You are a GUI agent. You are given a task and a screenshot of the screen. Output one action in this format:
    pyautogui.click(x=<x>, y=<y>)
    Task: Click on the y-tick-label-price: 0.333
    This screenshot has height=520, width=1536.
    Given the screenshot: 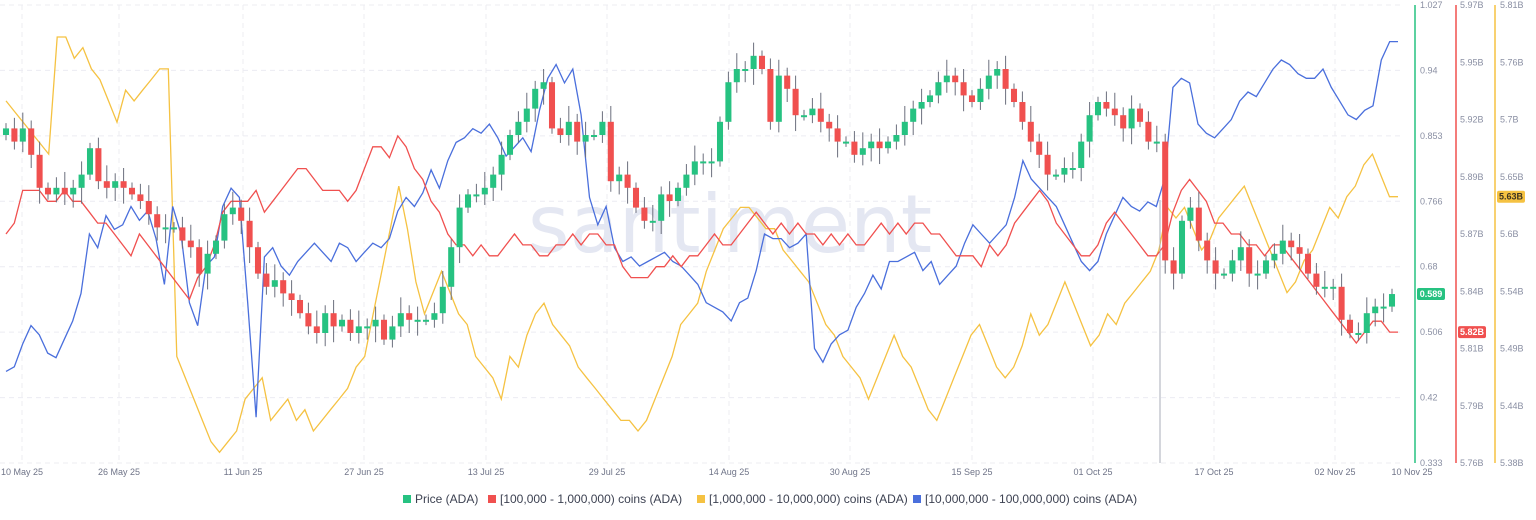 What is the action you would take?
    pyautogui.click(x=1431, y=463)
    